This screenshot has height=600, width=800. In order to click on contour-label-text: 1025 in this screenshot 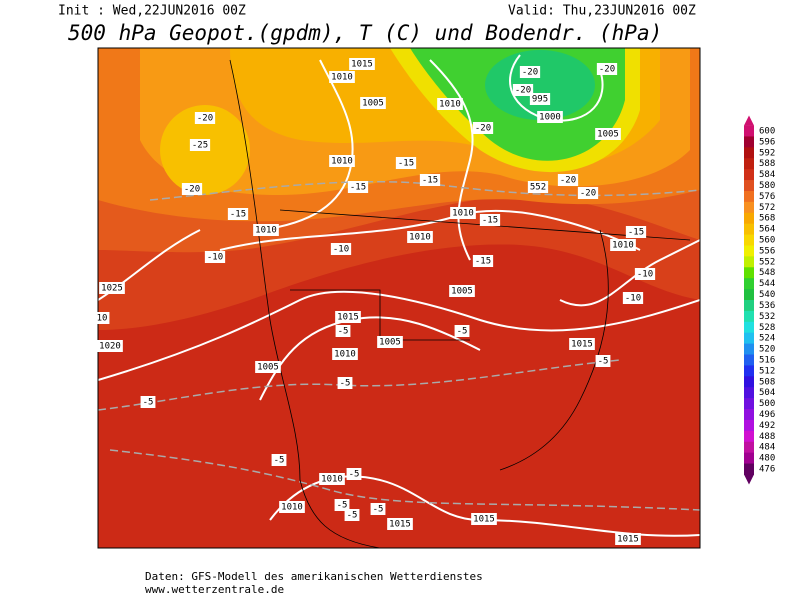, I will do `click(112, 289)`.